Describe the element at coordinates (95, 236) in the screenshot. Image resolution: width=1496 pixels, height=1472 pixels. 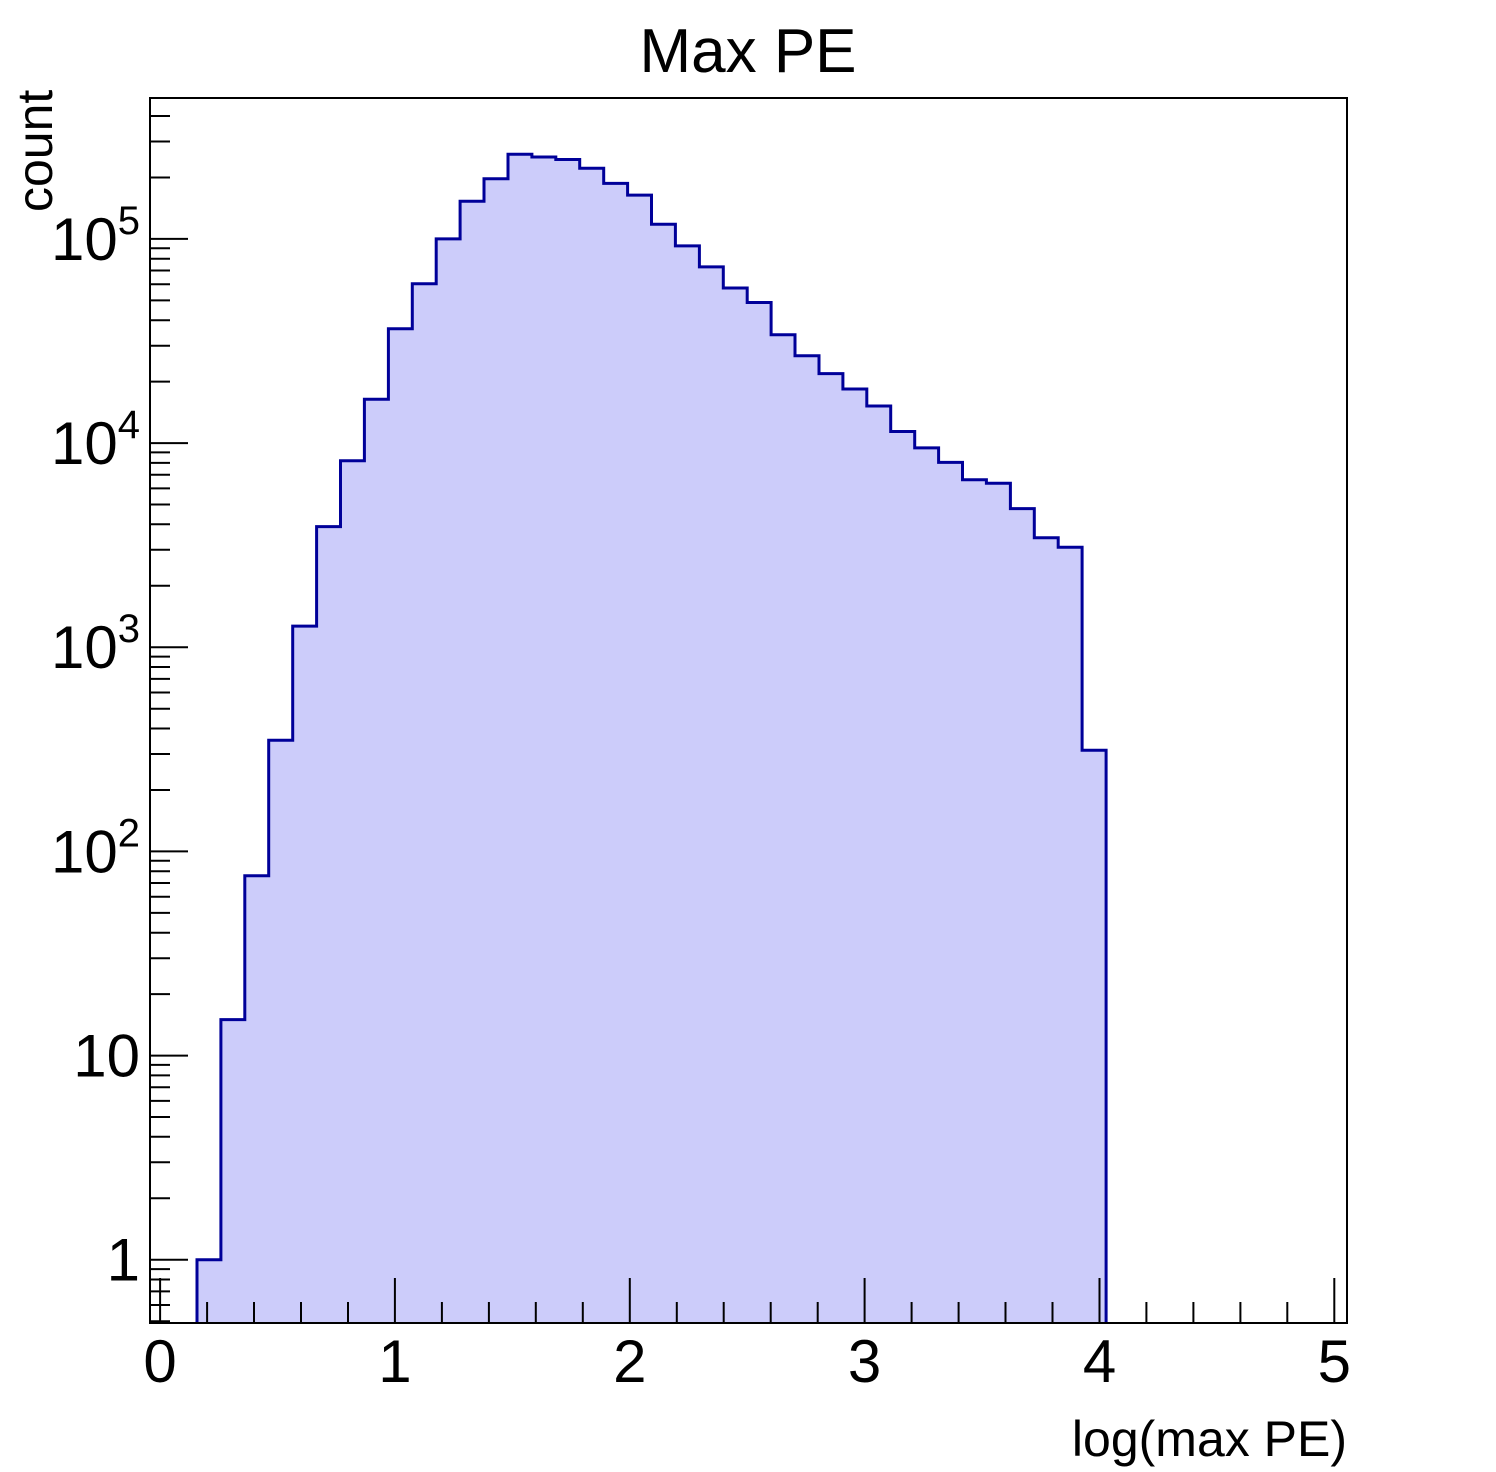
I see `y-tick-label: 10⁵` at that location.